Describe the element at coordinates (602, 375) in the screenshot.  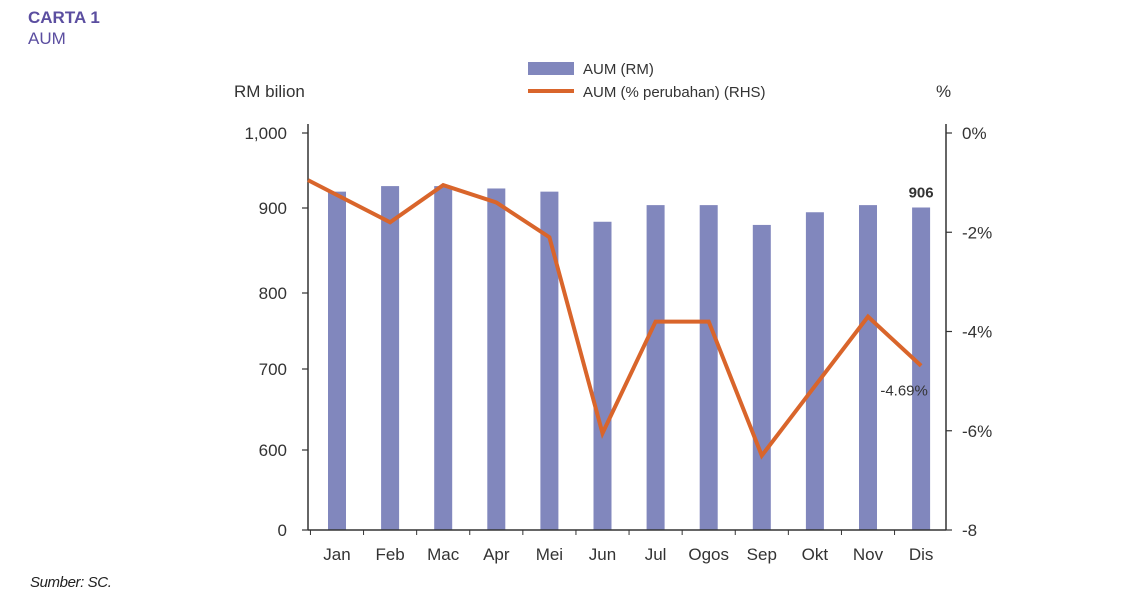
I see `bar-jun` at that location.